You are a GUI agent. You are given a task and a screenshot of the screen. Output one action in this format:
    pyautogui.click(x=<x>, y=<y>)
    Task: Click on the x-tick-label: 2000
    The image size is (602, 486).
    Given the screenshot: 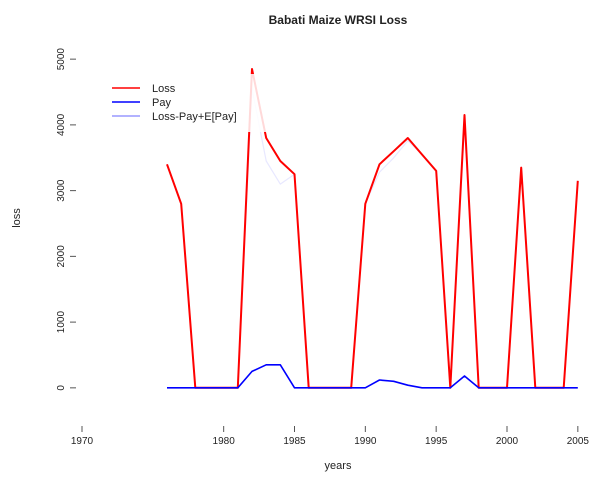 What is the action you would take?
    pyautogui.click(x=507, y=441)
    